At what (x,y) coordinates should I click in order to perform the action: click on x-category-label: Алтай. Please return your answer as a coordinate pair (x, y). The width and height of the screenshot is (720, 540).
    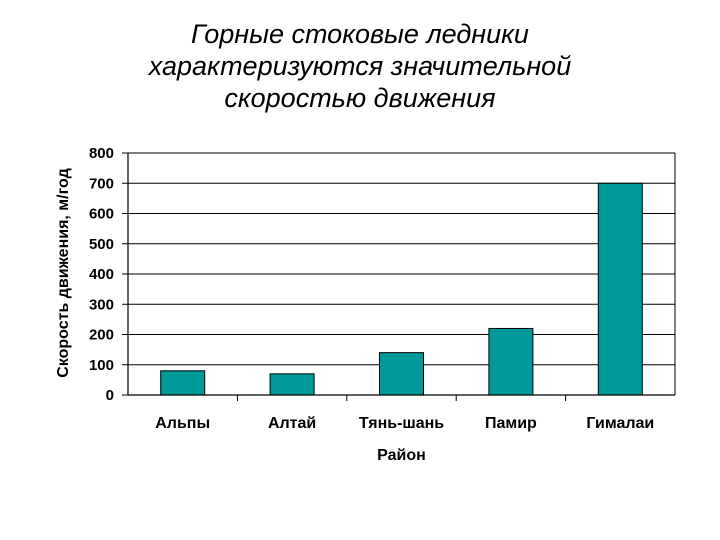
    Looking at the image, I should click on (292, 423).